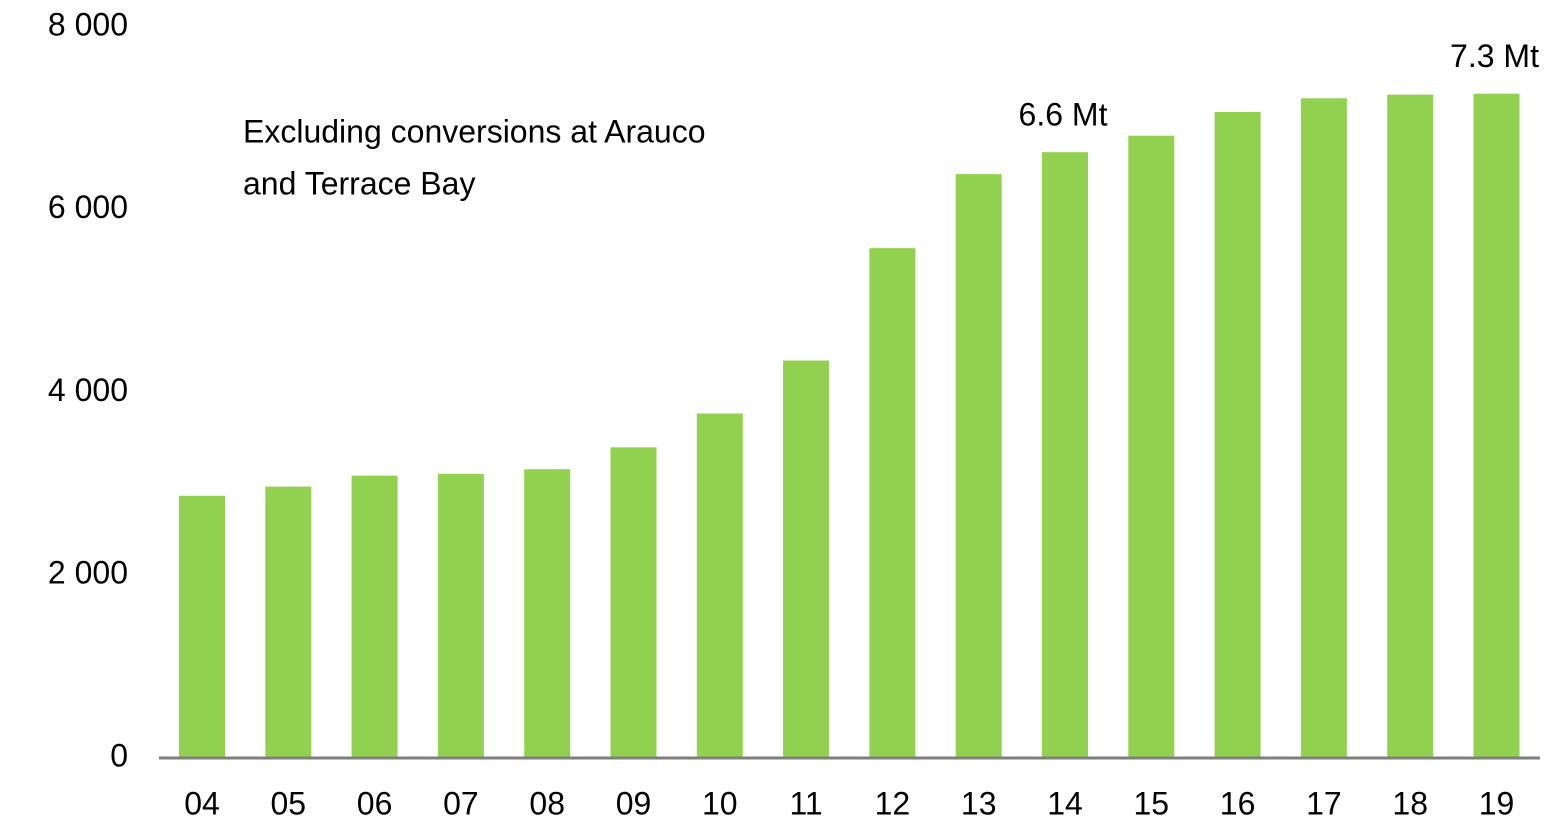 This screenshot has height=829, width=1565. What do you see at coordinates (88, 24) in the screenshot?
I see `y-tick-label: 8 000` at bounding box center [88, 24].